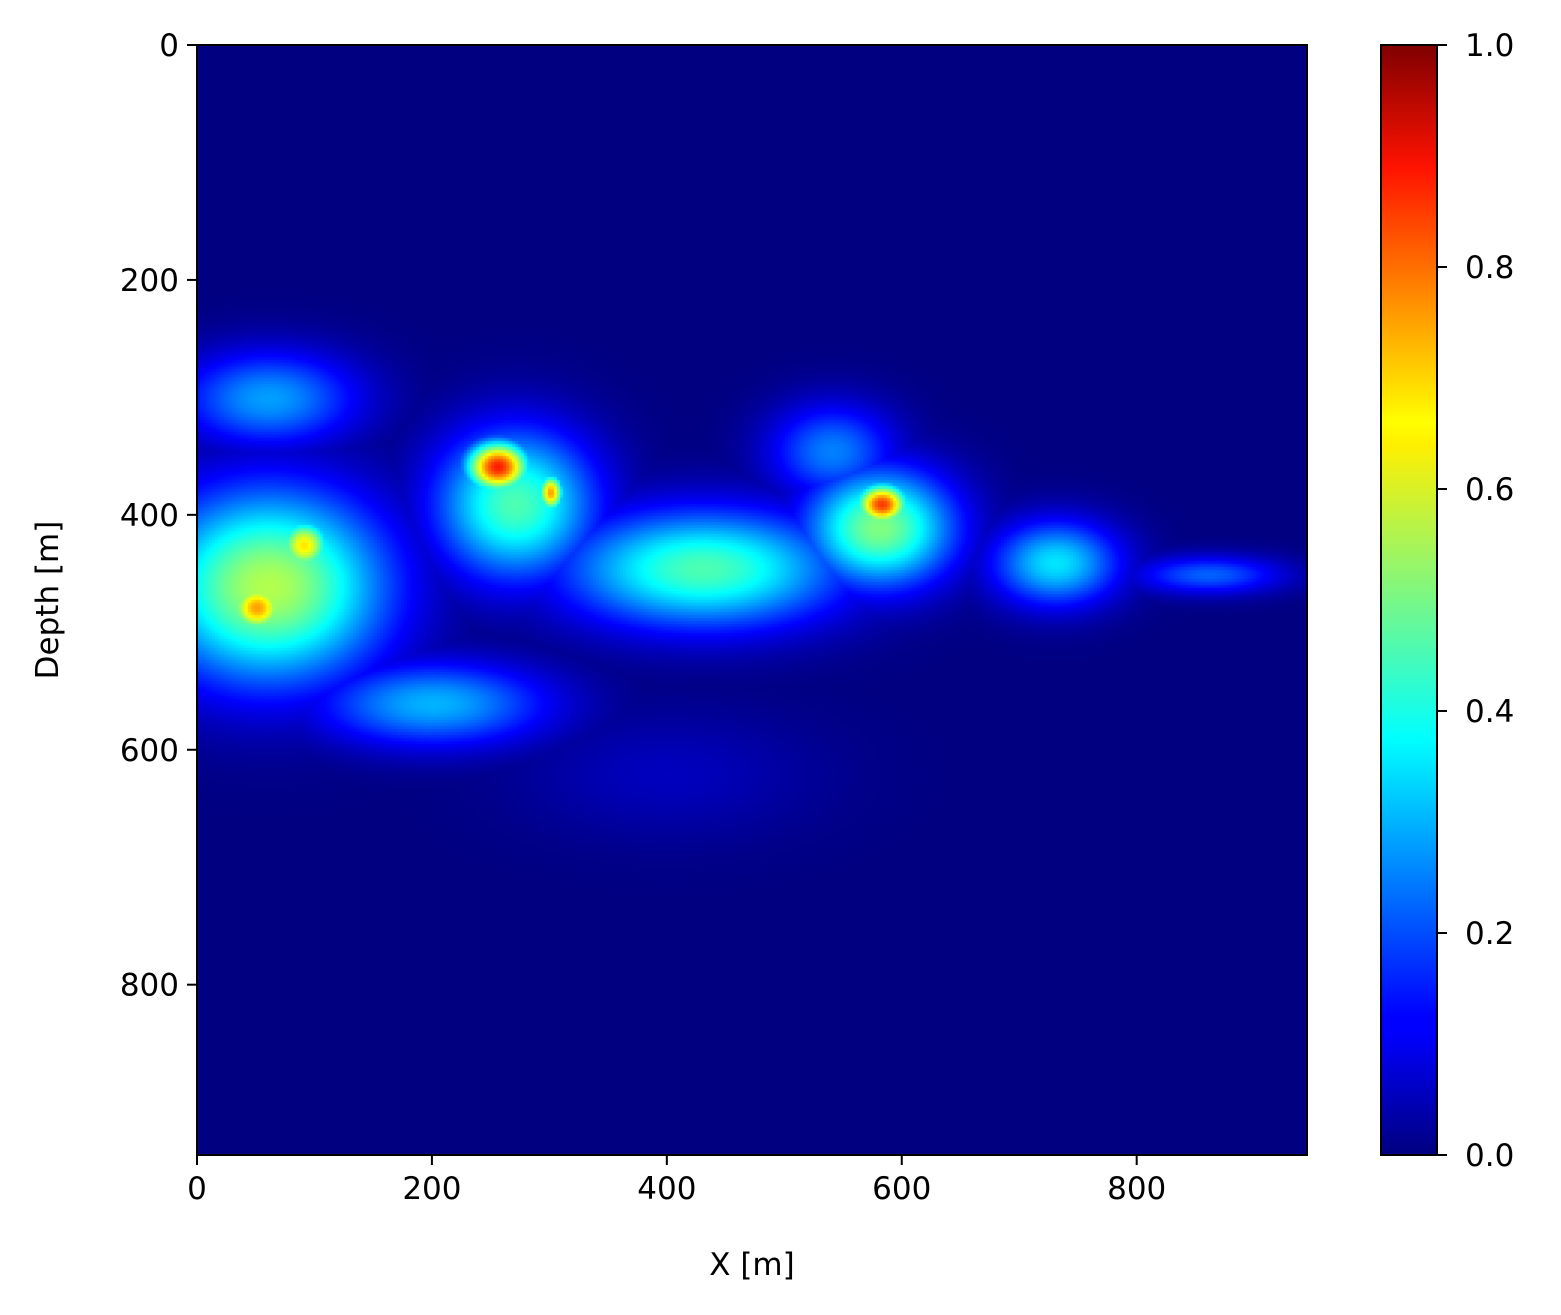  I want to click on colorbar-tick-label: 0.2, so click(1489, 934).